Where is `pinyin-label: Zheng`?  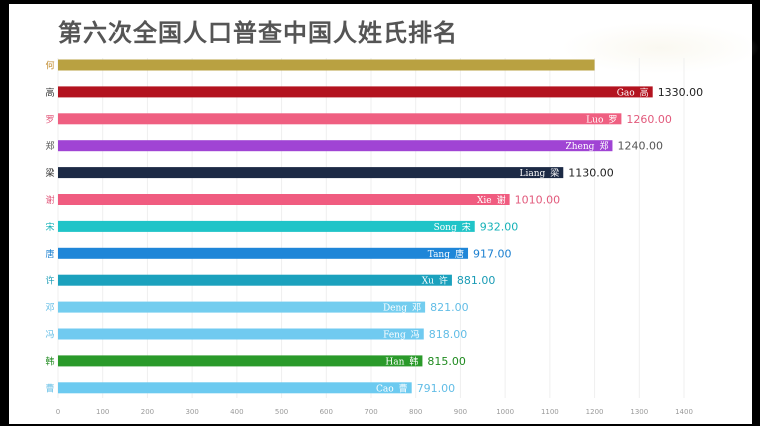 pinyin-label: Zheng is located at coordinates (580, 147).